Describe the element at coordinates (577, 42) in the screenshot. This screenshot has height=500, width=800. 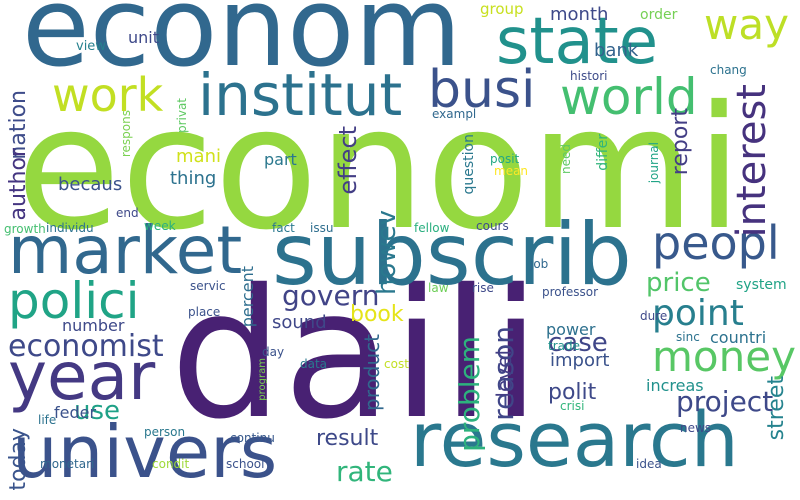
I see `word-state: state` at that location.